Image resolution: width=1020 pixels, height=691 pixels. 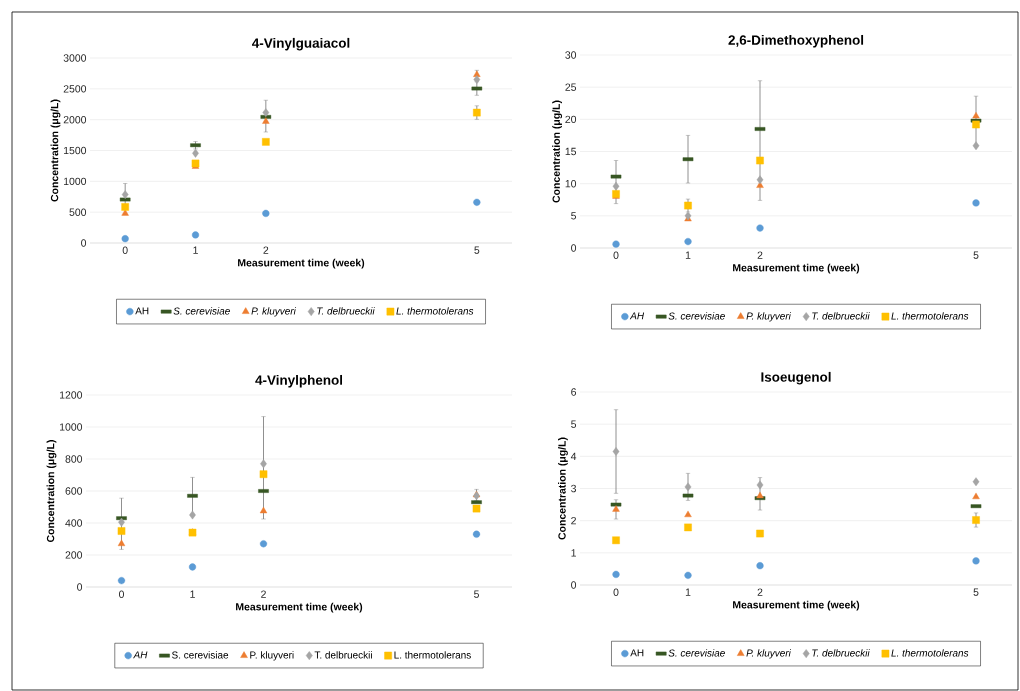 I want to click on chart-title: 4-Vinylphenol, so click(x=299, y=381).